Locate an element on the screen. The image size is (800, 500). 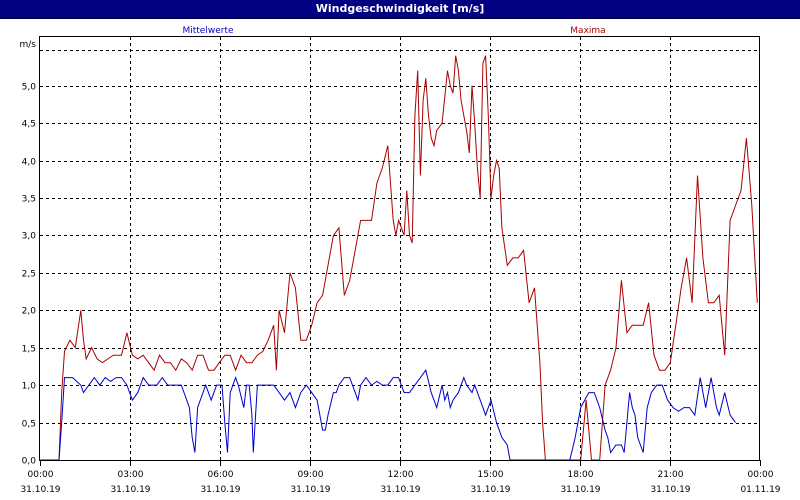
y-tick-label: 0,0 is located at coordinates (29, 462).